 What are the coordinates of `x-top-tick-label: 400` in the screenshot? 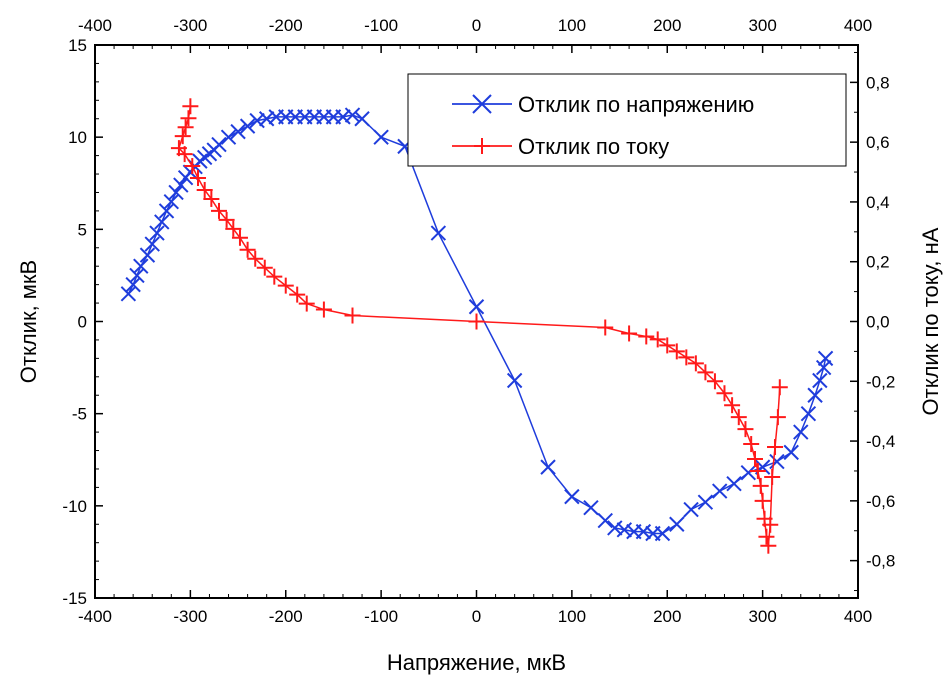 It's located at (858, 25).